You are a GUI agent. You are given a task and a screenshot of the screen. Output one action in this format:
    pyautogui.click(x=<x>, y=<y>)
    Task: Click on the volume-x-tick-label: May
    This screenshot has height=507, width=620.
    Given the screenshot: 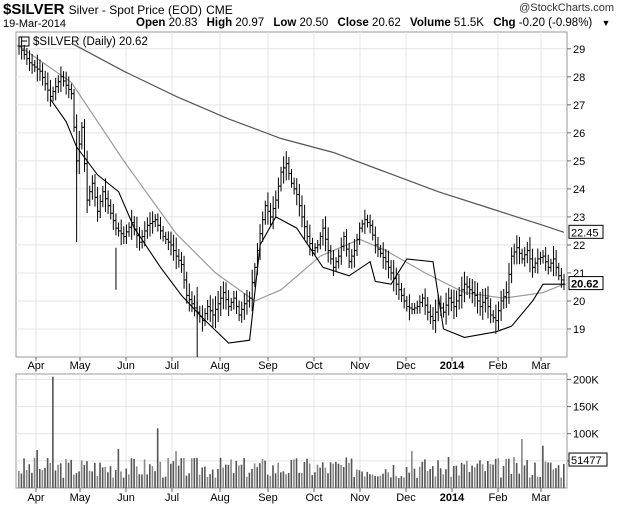 What is the action you would take?
    pyautogui.click(x=80, y=498)
    